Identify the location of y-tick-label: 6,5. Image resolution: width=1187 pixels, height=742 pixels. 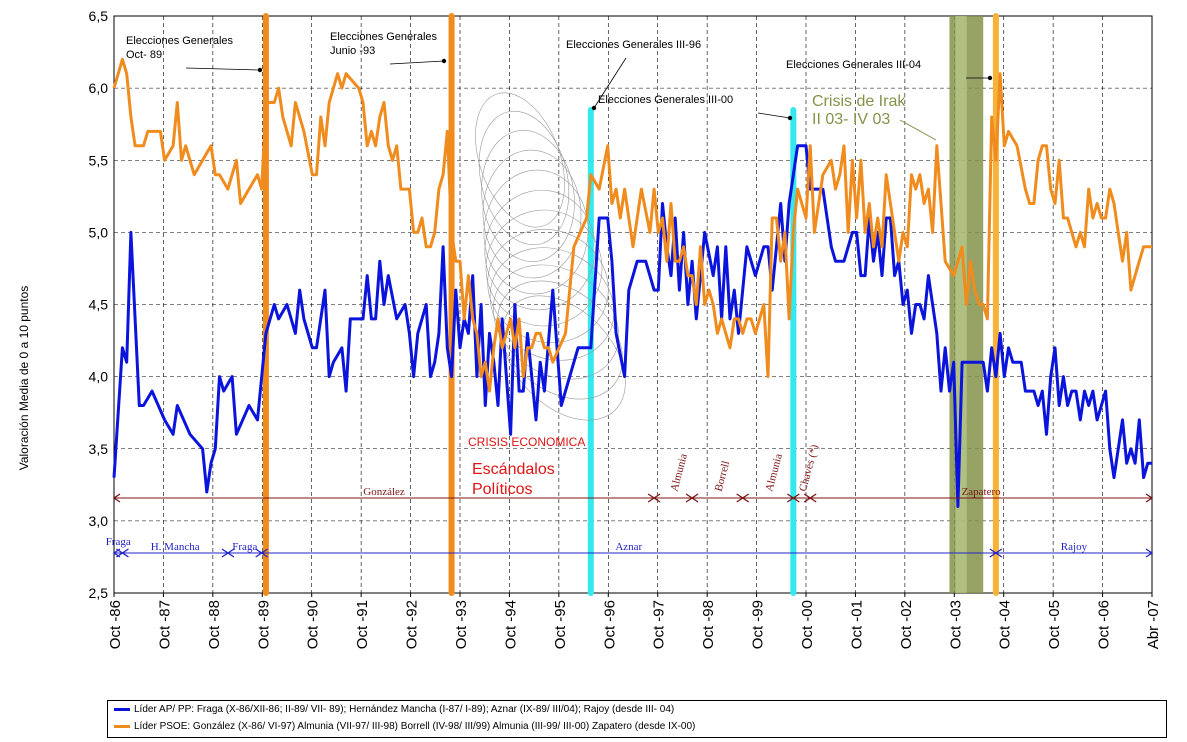
(99, 16).